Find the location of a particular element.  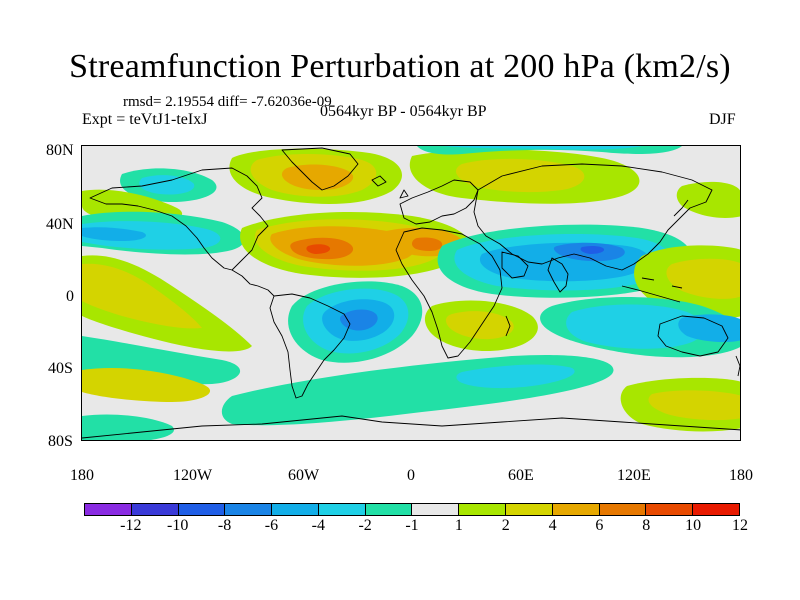

field-cyan-southern-ocean is located at coordinates (515, 376).